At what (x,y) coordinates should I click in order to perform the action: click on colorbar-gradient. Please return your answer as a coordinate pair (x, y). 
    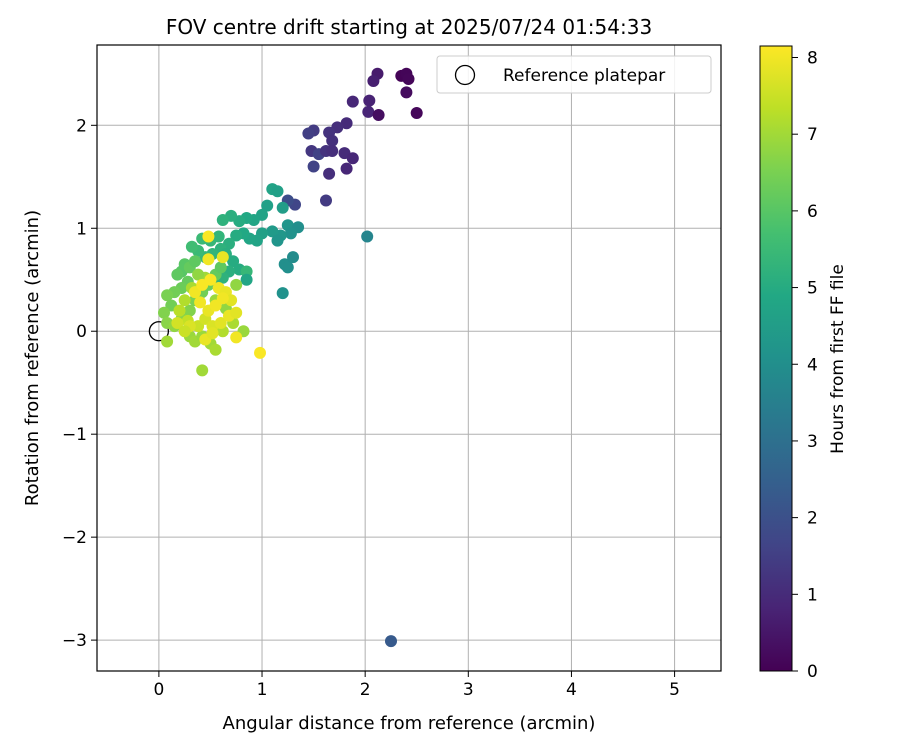
    Looking at the image, I should click on (776, 358).